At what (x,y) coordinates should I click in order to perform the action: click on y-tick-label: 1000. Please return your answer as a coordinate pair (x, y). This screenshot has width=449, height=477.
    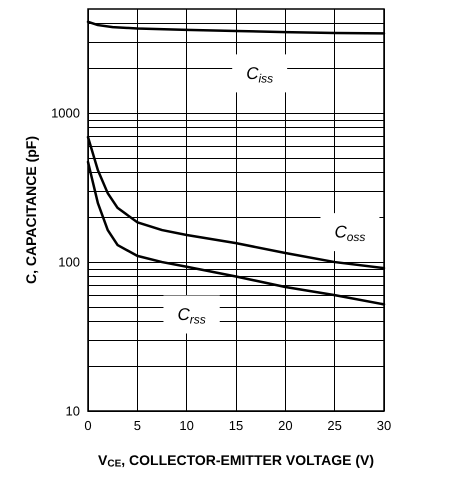
    Looking at the image, I should click on (65, 113).